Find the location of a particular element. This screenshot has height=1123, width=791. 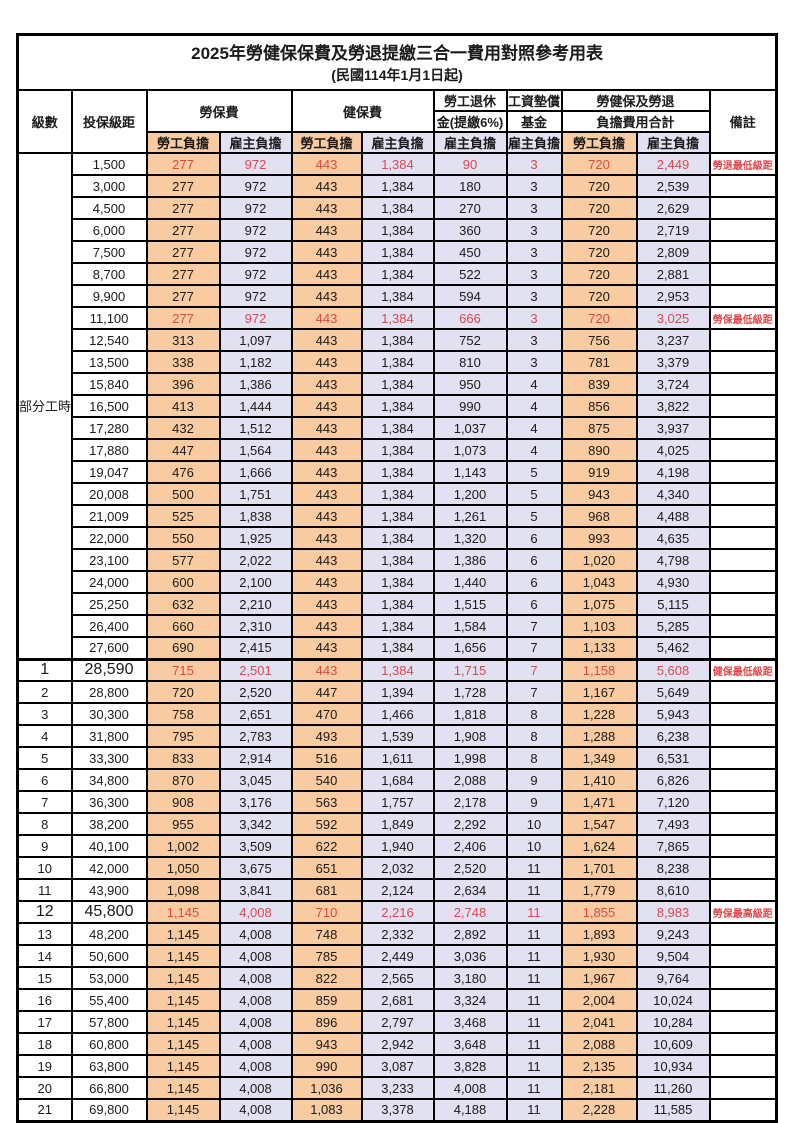

health-employee-cell: 748 is located at coordinates (326, 934).